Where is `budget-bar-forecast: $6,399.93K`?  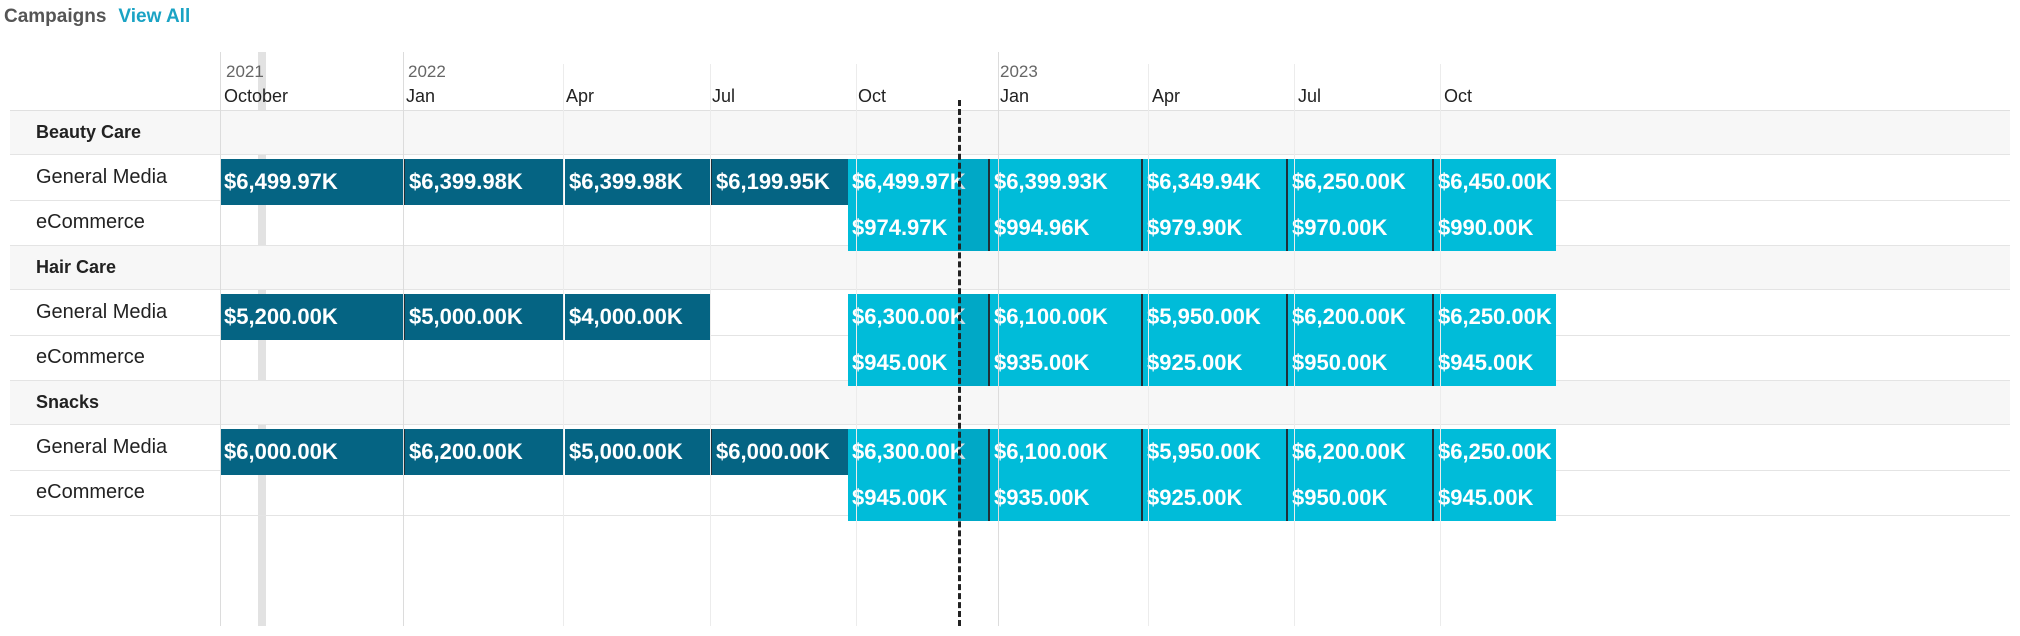 budget-bar-forecast: $6,399.93K is located at coordinates (1064, 182).